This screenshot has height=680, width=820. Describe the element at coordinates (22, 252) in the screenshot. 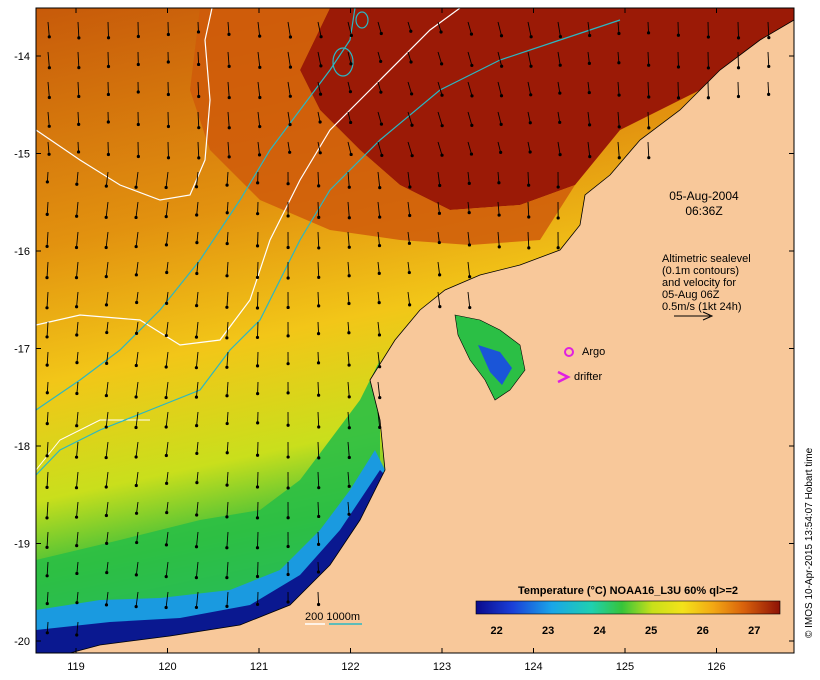

I see `y-tick-label: -16` at that location.